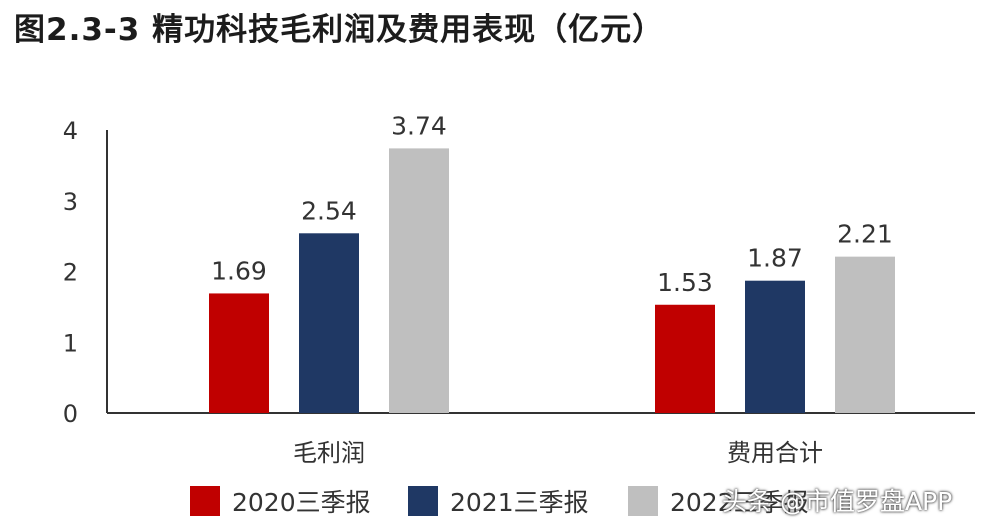 This screenshot has width=1006, height=532. I want to click on y-tick-label-2: 2, so click(70, 273).